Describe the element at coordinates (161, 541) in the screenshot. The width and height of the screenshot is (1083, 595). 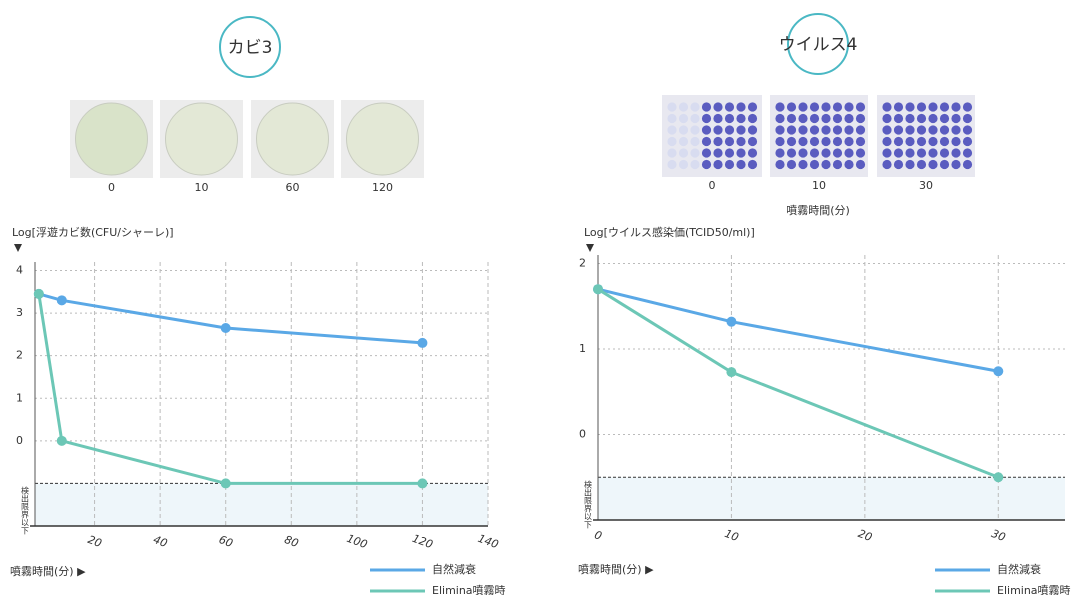
I see `x-tick-label: 40` at that location.